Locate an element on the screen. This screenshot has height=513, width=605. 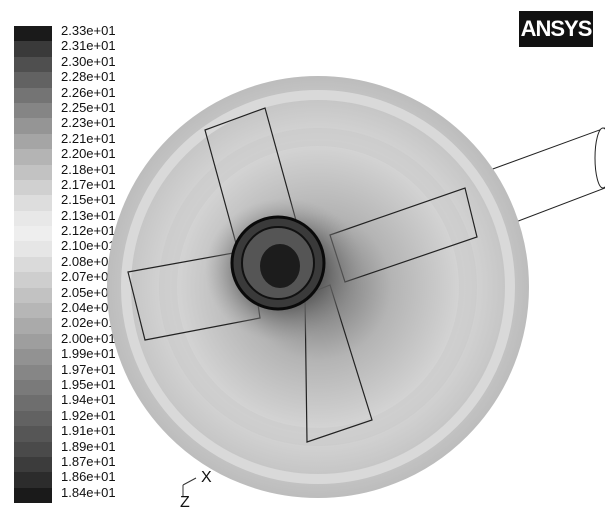
impeller-shaft is located at coordinates (278, 263).